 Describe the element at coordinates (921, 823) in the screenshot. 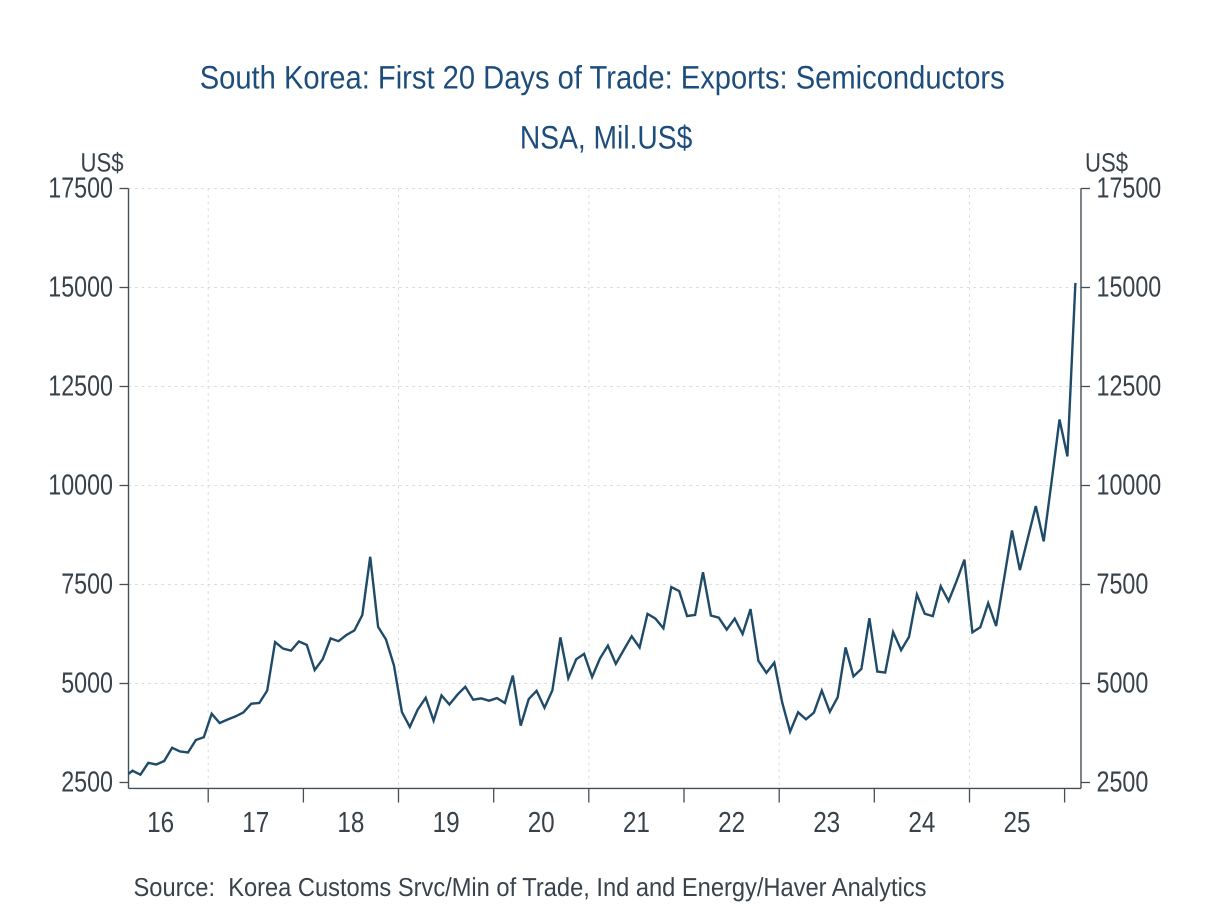

I see `svg-text: 24` at that location.